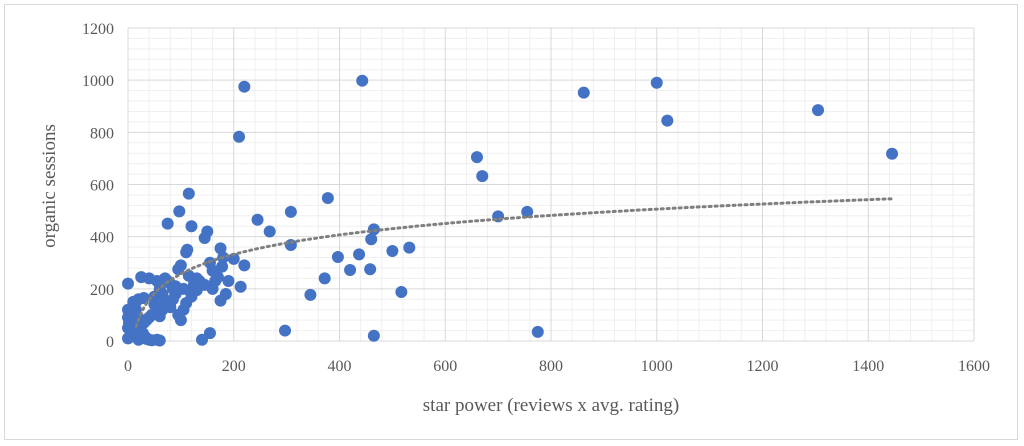  Describe the element at coordinates (110, 342) in the screenshot. I see `y-tick-label: 0` at that location.